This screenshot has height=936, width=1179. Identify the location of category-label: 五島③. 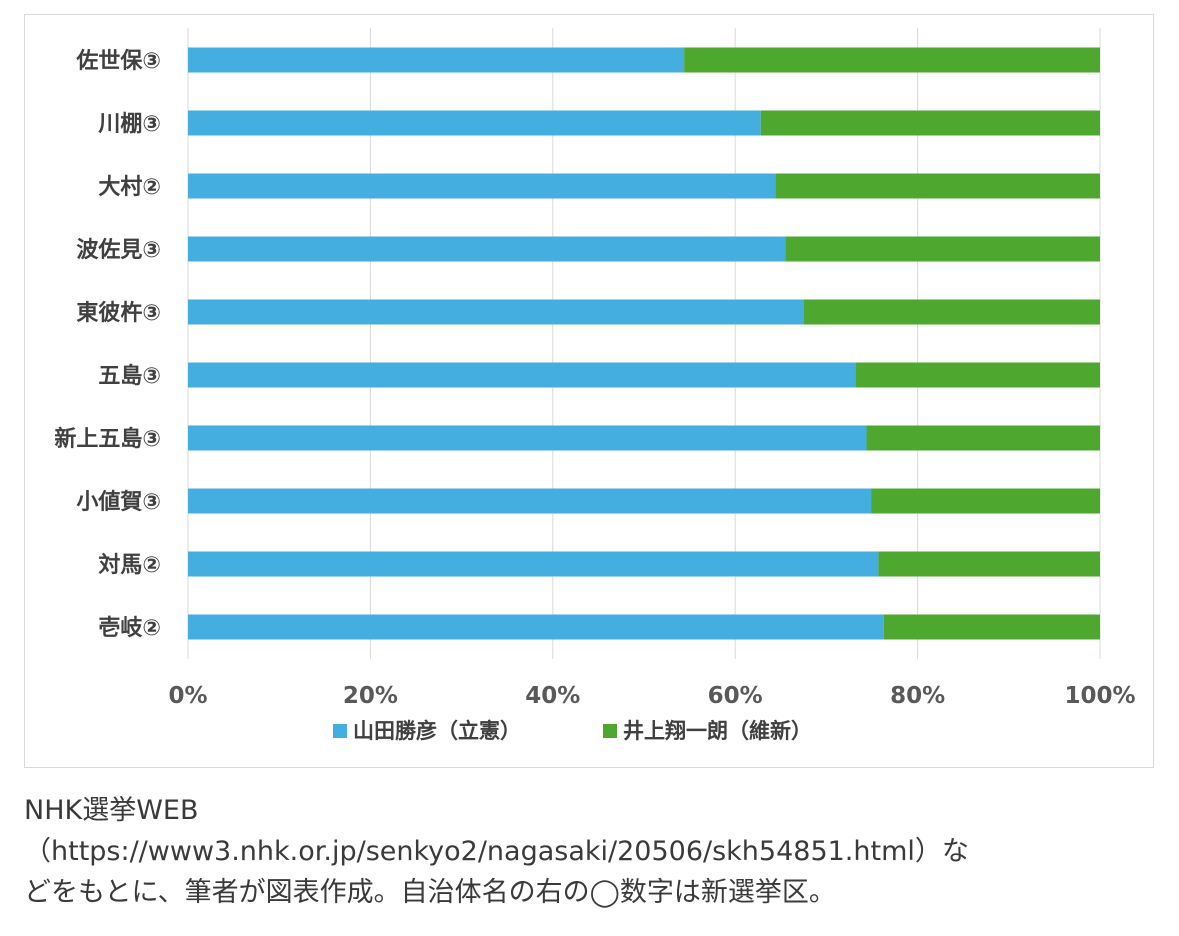
(129, 376).